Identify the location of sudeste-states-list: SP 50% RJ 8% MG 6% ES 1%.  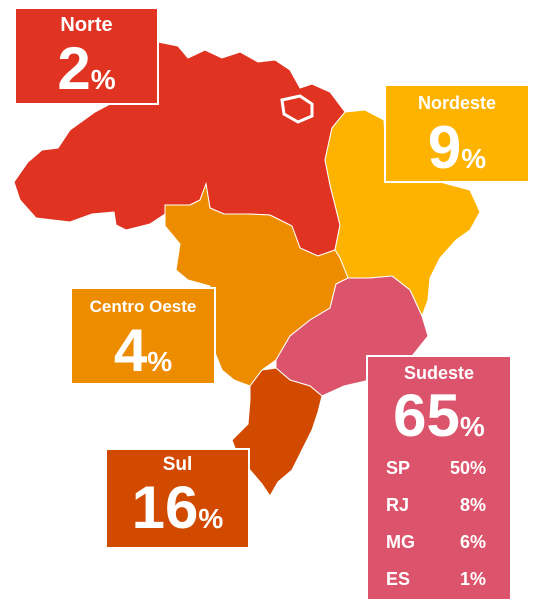
(439, 518).